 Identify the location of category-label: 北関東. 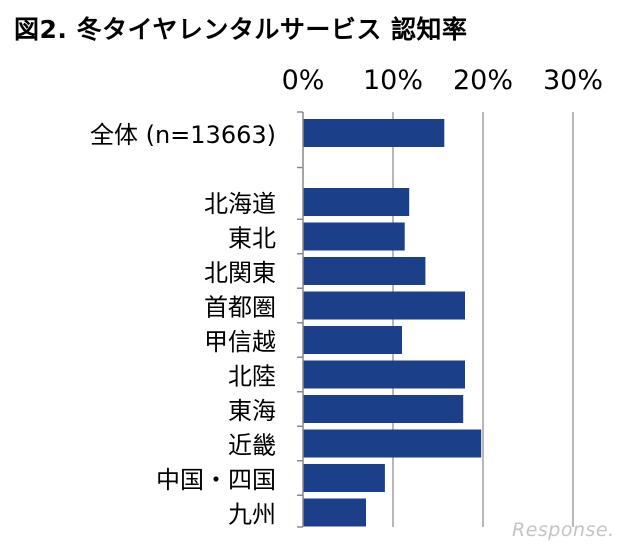
(240, 273).